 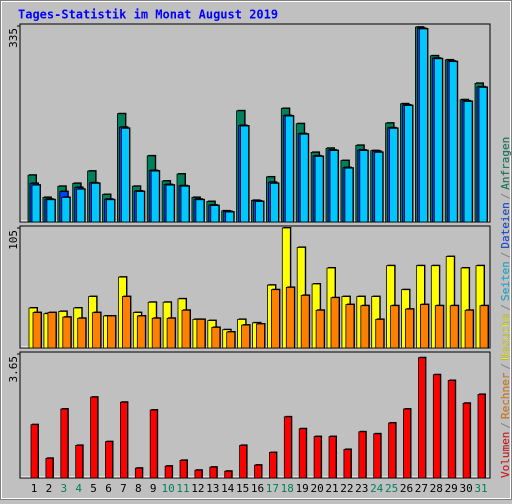 What do you see at coordinates (505, 163) in the screenshot?
I see `legend-entry: Anfragen` at bounding box center [505, 163].